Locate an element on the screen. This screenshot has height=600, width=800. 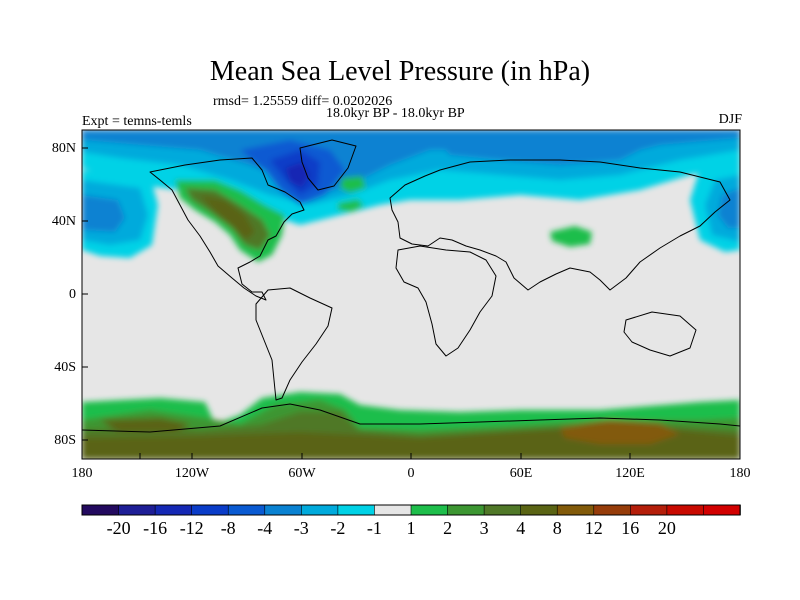
xtick-label: 120W is located at coordinates (192, 473).